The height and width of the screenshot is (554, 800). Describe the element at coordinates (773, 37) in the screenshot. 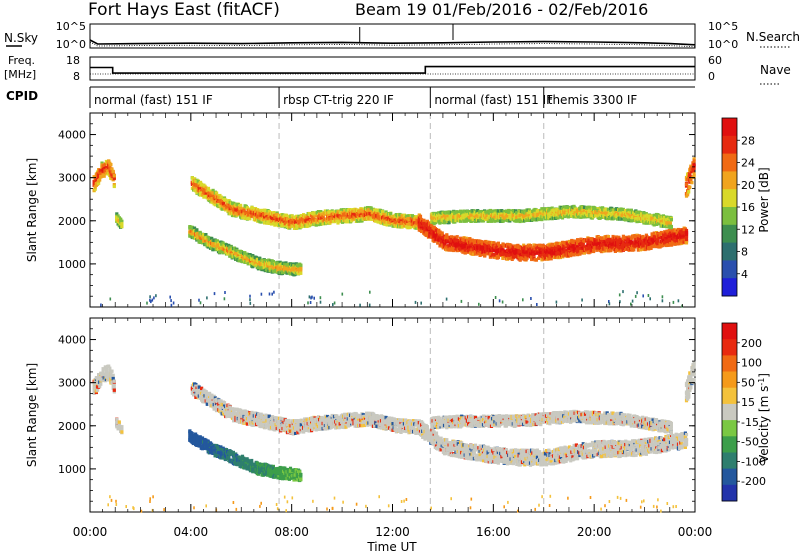

I see `noise-search-label: N.Search` at that location.